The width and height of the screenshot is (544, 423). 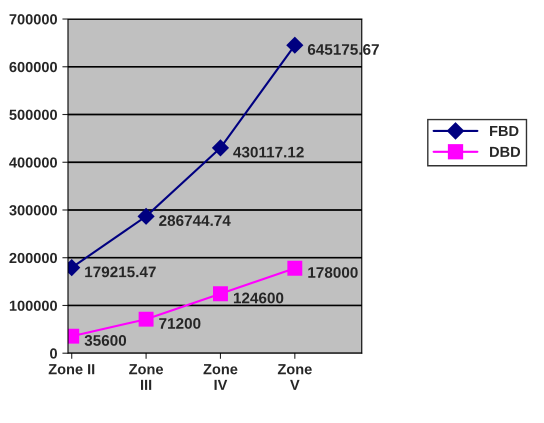 I want to click on x-tick-label: Zone III, so click(x=146, y=377).